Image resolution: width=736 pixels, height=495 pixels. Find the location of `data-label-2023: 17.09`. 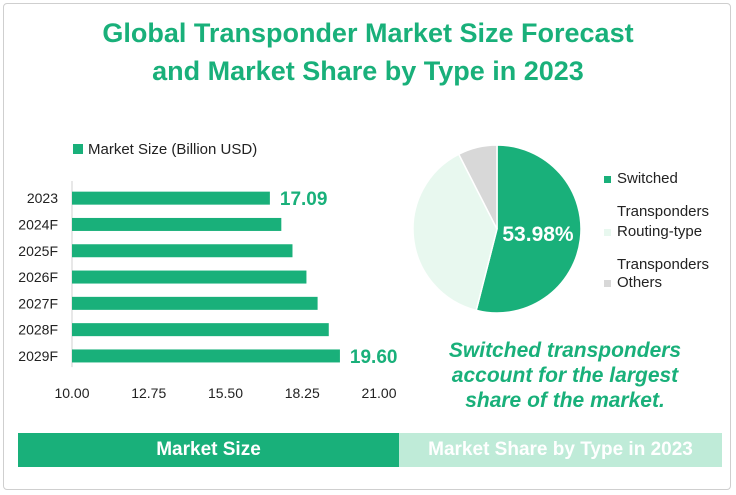

data-label-2023: 17.09 is located at coordinates (304, 199).